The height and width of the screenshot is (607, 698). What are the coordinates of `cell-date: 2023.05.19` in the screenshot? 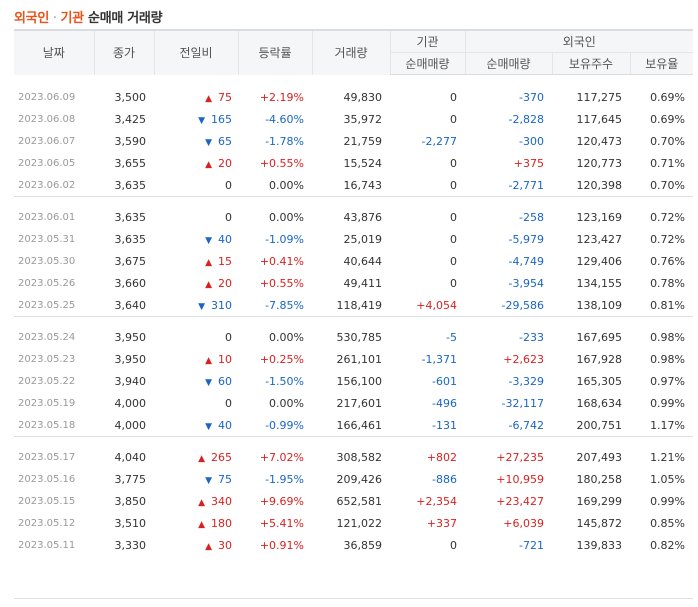 It's located at (47, 403).